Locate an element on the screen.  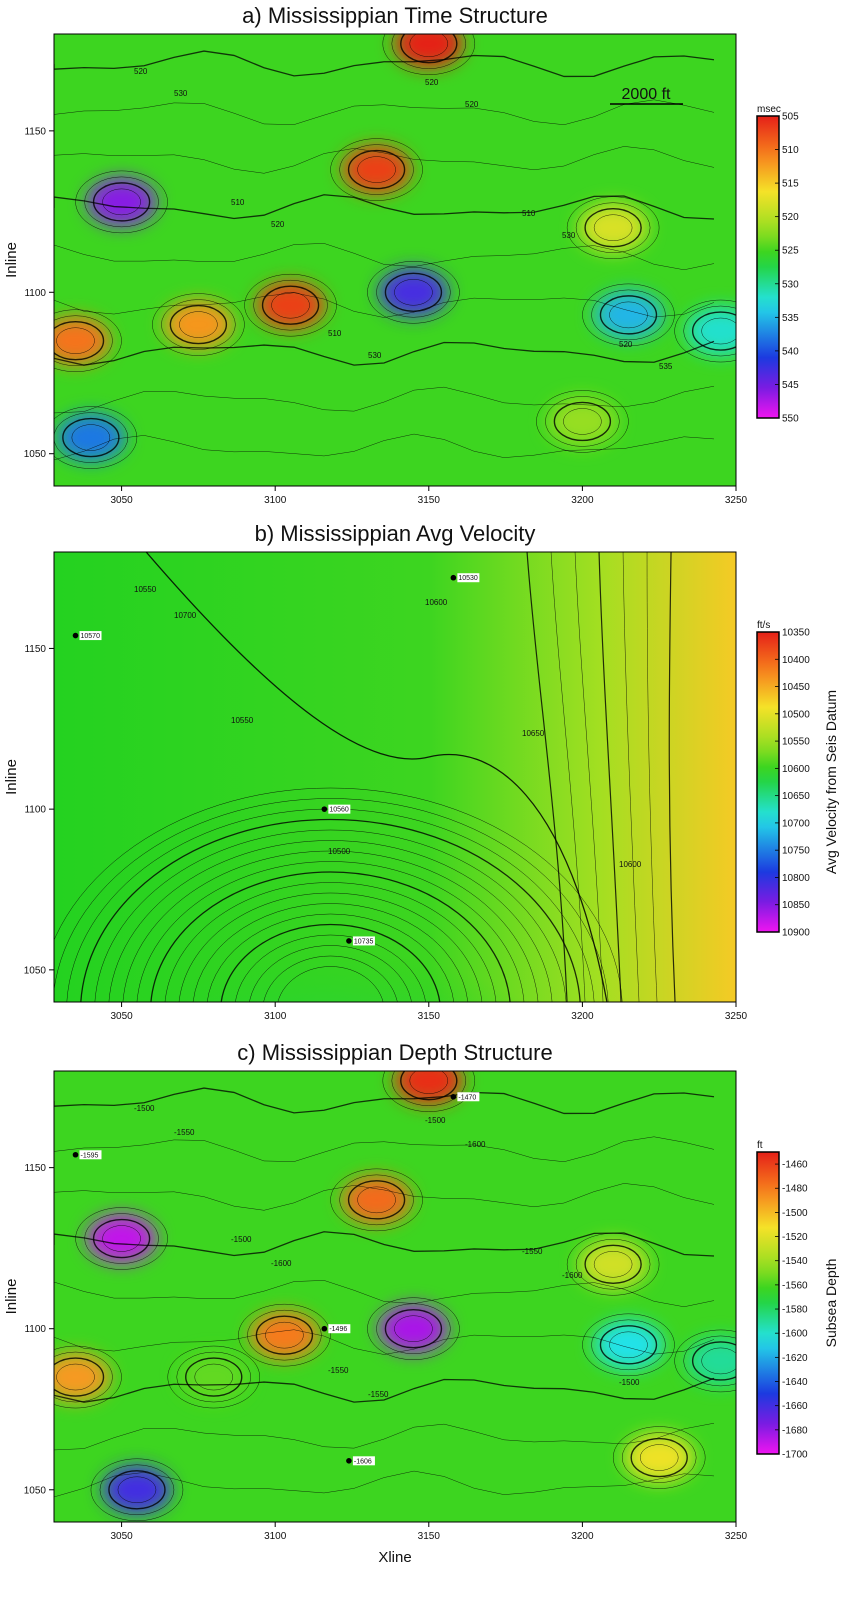
well-label: -1606 is located at coordinates (363, 1461).